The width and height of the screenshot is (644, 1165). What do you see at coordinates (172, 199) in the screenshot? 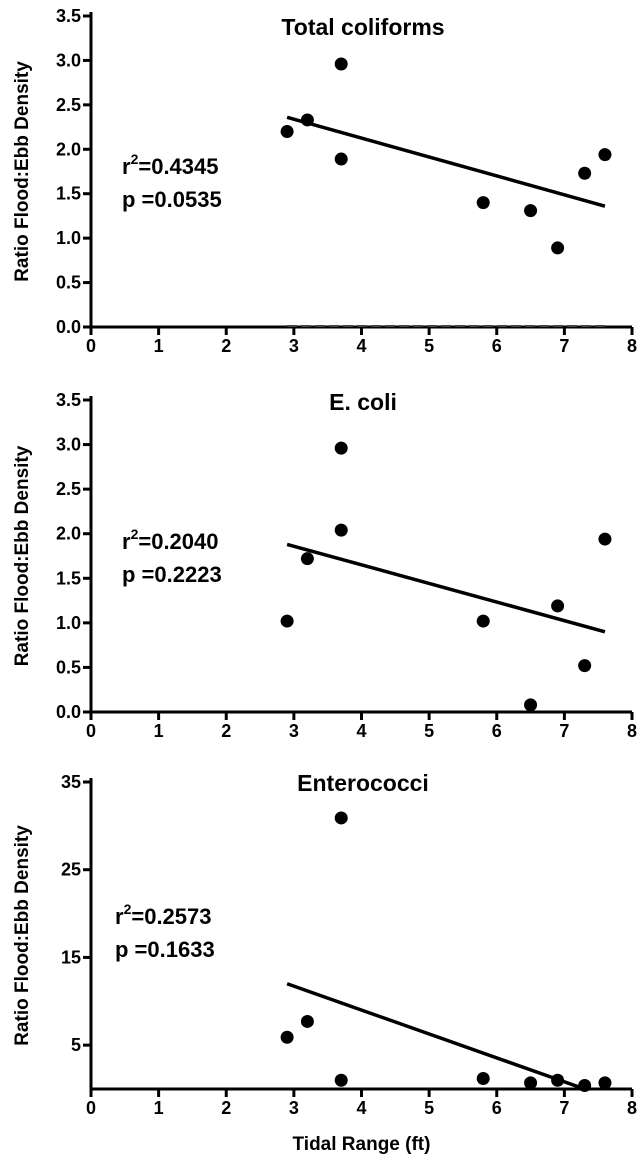
I see `p-value-label: p =0.0535` at bounding box center [172, 199].